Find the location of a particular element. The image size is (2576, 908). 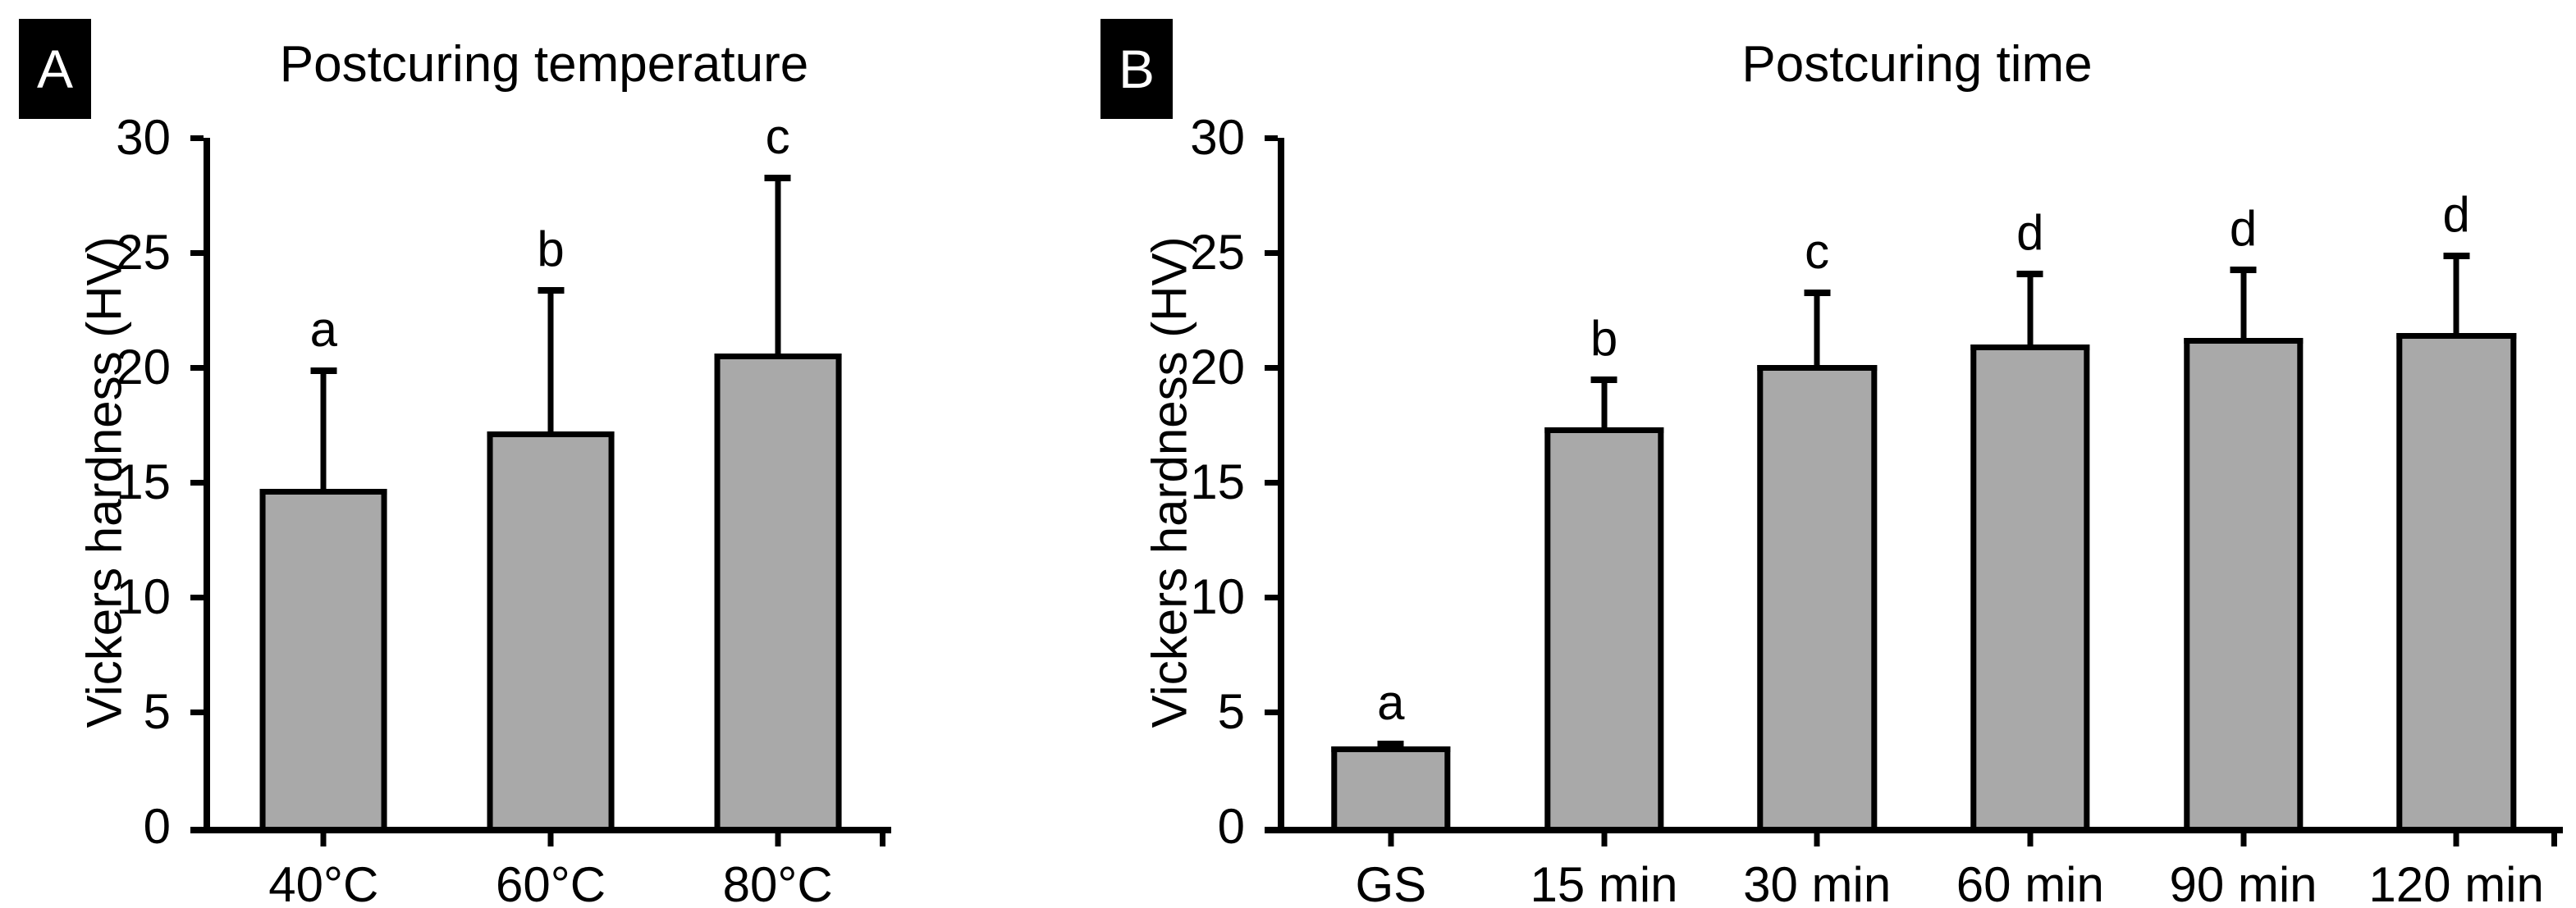

x-tick-label: 30 min is located at coordinates (1817, 882).